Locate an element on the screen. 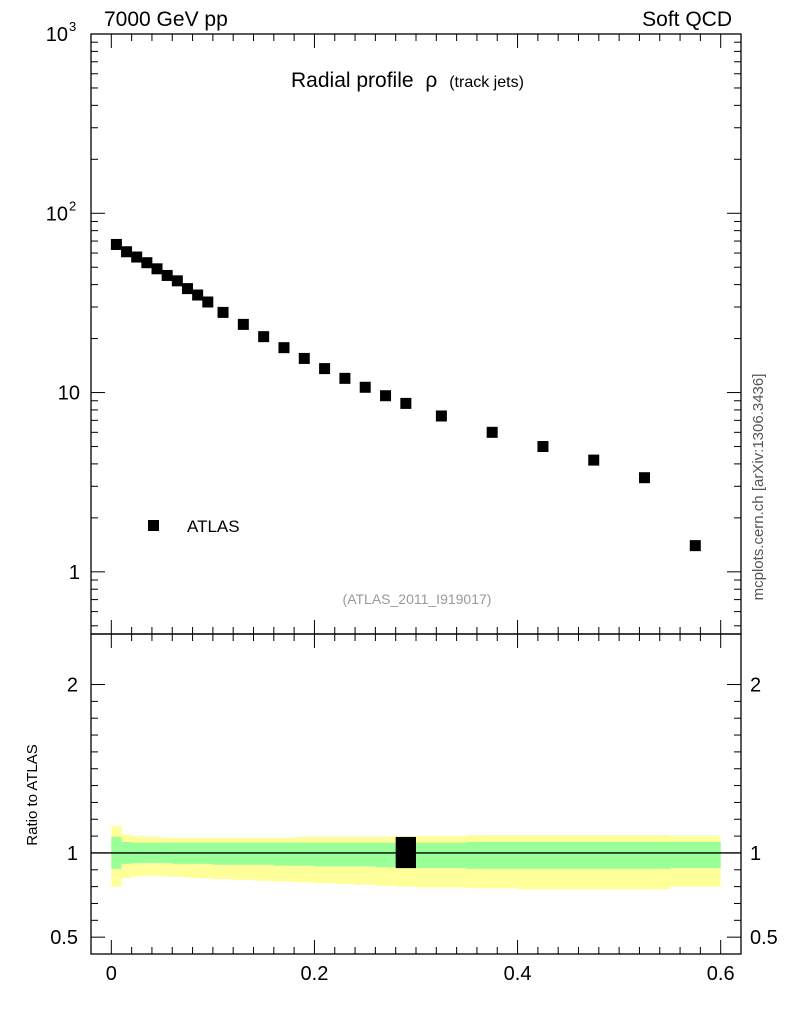 This screenshot has width=786, height=1024. main-title: Radial profile ρ (track jets) is located at coordinates (407, 80).